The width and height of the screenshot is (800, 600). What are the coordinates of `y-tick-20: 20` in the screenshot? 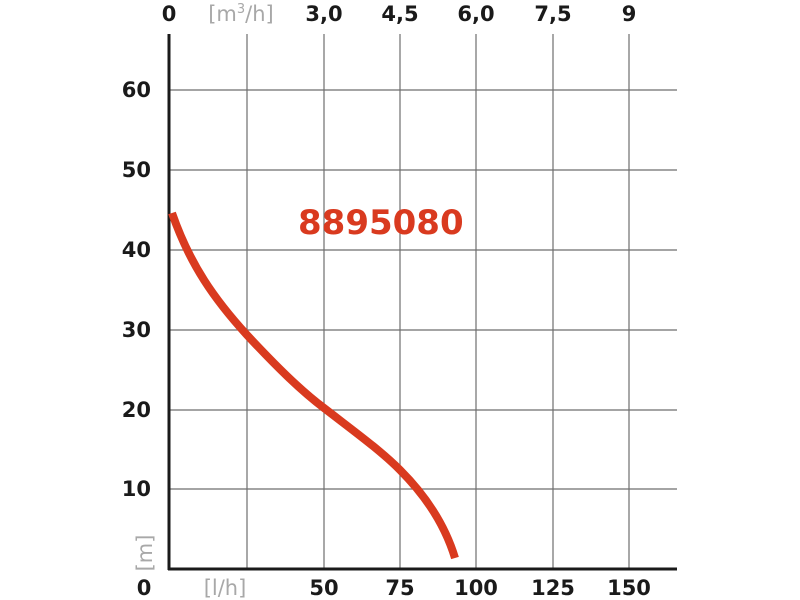 It's located at (136, 410).